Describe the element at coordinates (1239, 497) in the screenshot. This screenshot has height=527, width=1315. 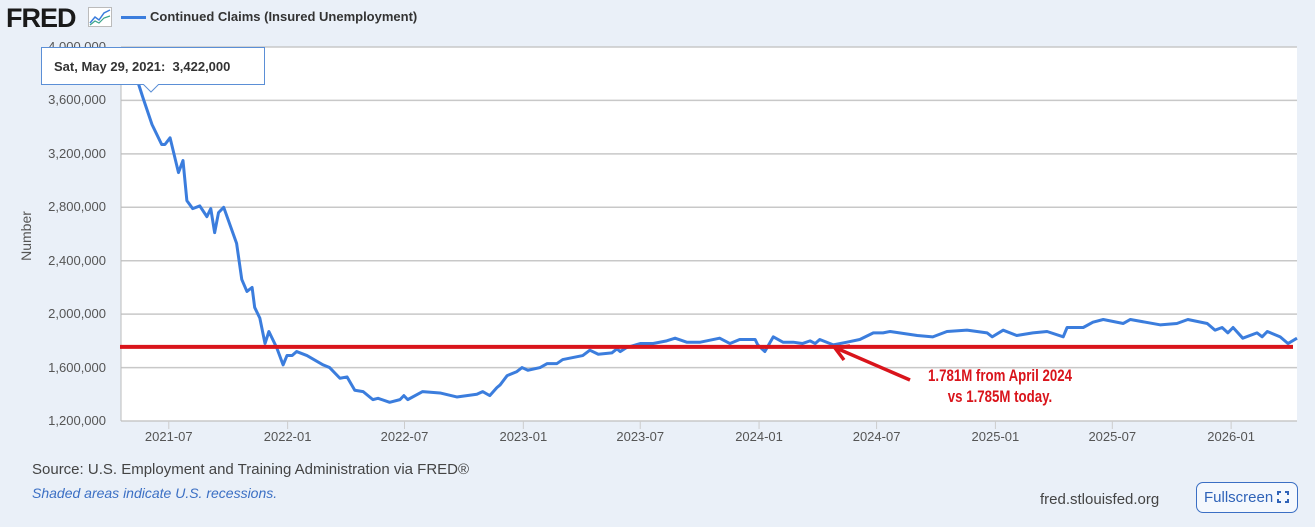
I see `fullscreen-label: Fullscreen` at that location.